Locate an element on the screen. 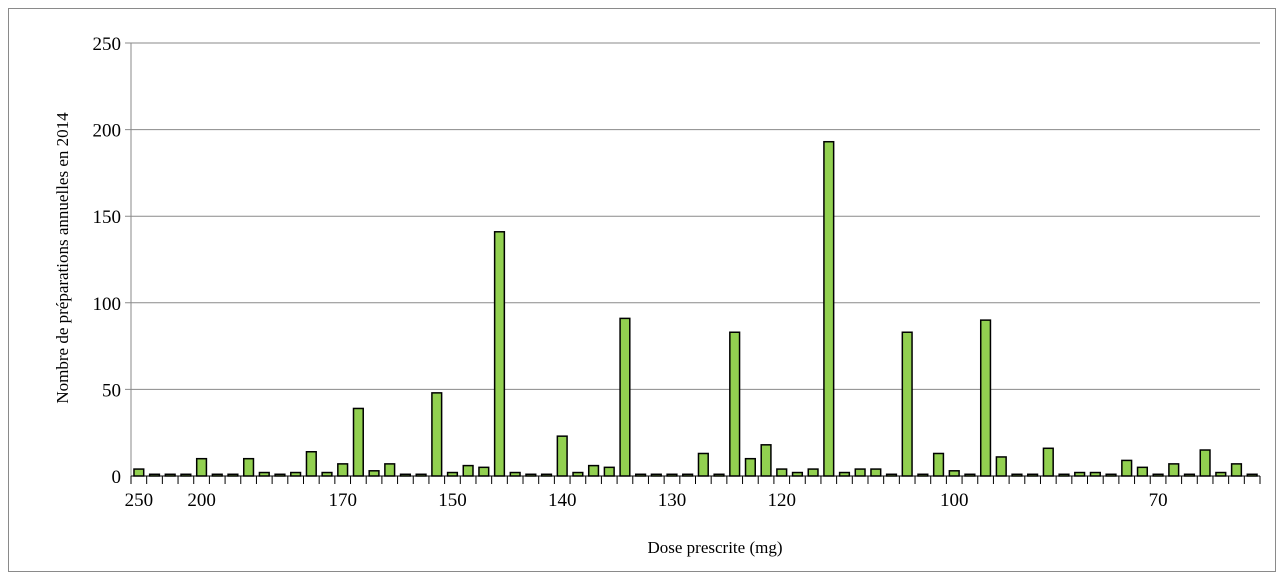 The image size is (1285, 581). y-tick-label: 50 is located at coordinates (111, 390).